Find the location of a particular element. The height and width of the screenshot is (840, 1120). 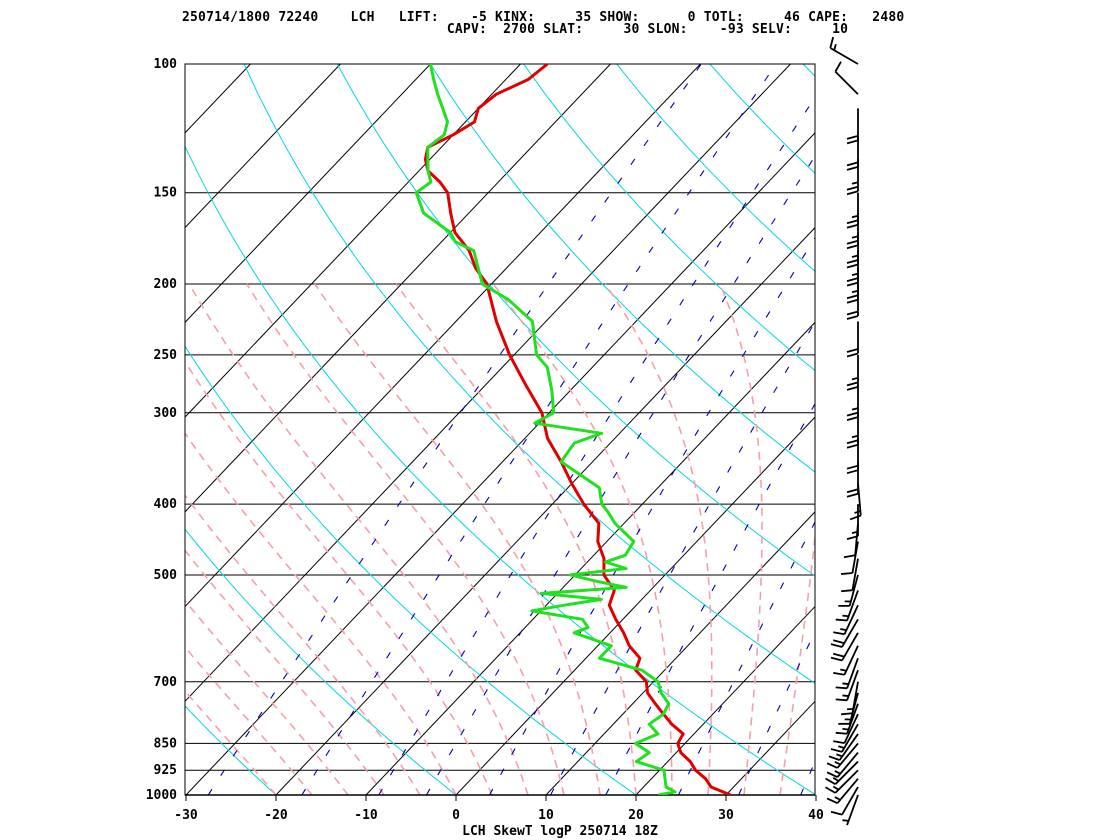

pressure-tick-labels: 100 150 200 250 300 400 500 700 850 925 1000 is located at coordinates (161, 430).